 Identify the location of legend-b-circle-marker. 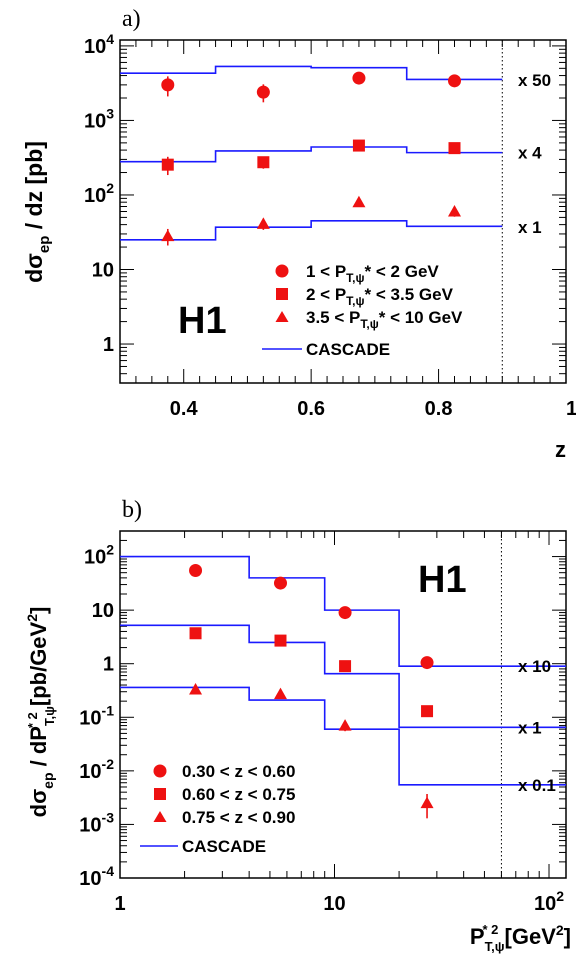
(160, 771).